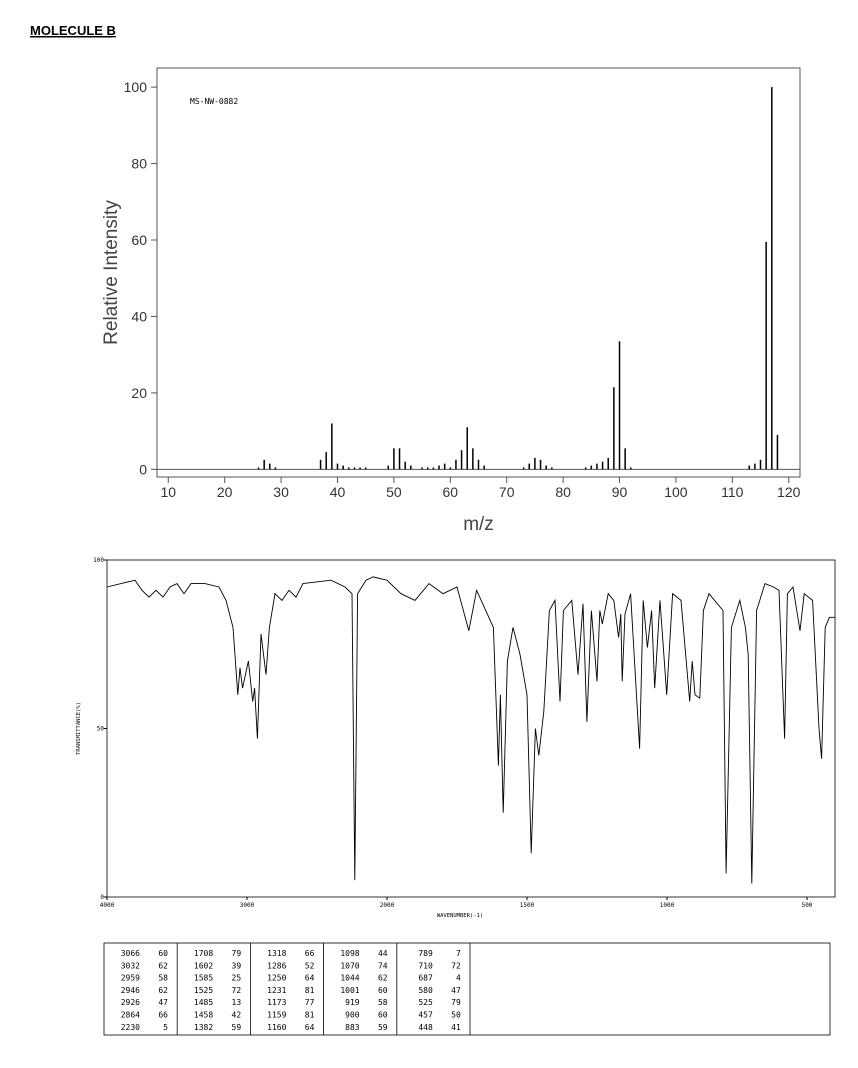 The image size is (858, 1068). What do you see at coordinates (237, 1015) in the screenshot?
I see `intensity-cell: 42` at bounding box center [237, 1015].